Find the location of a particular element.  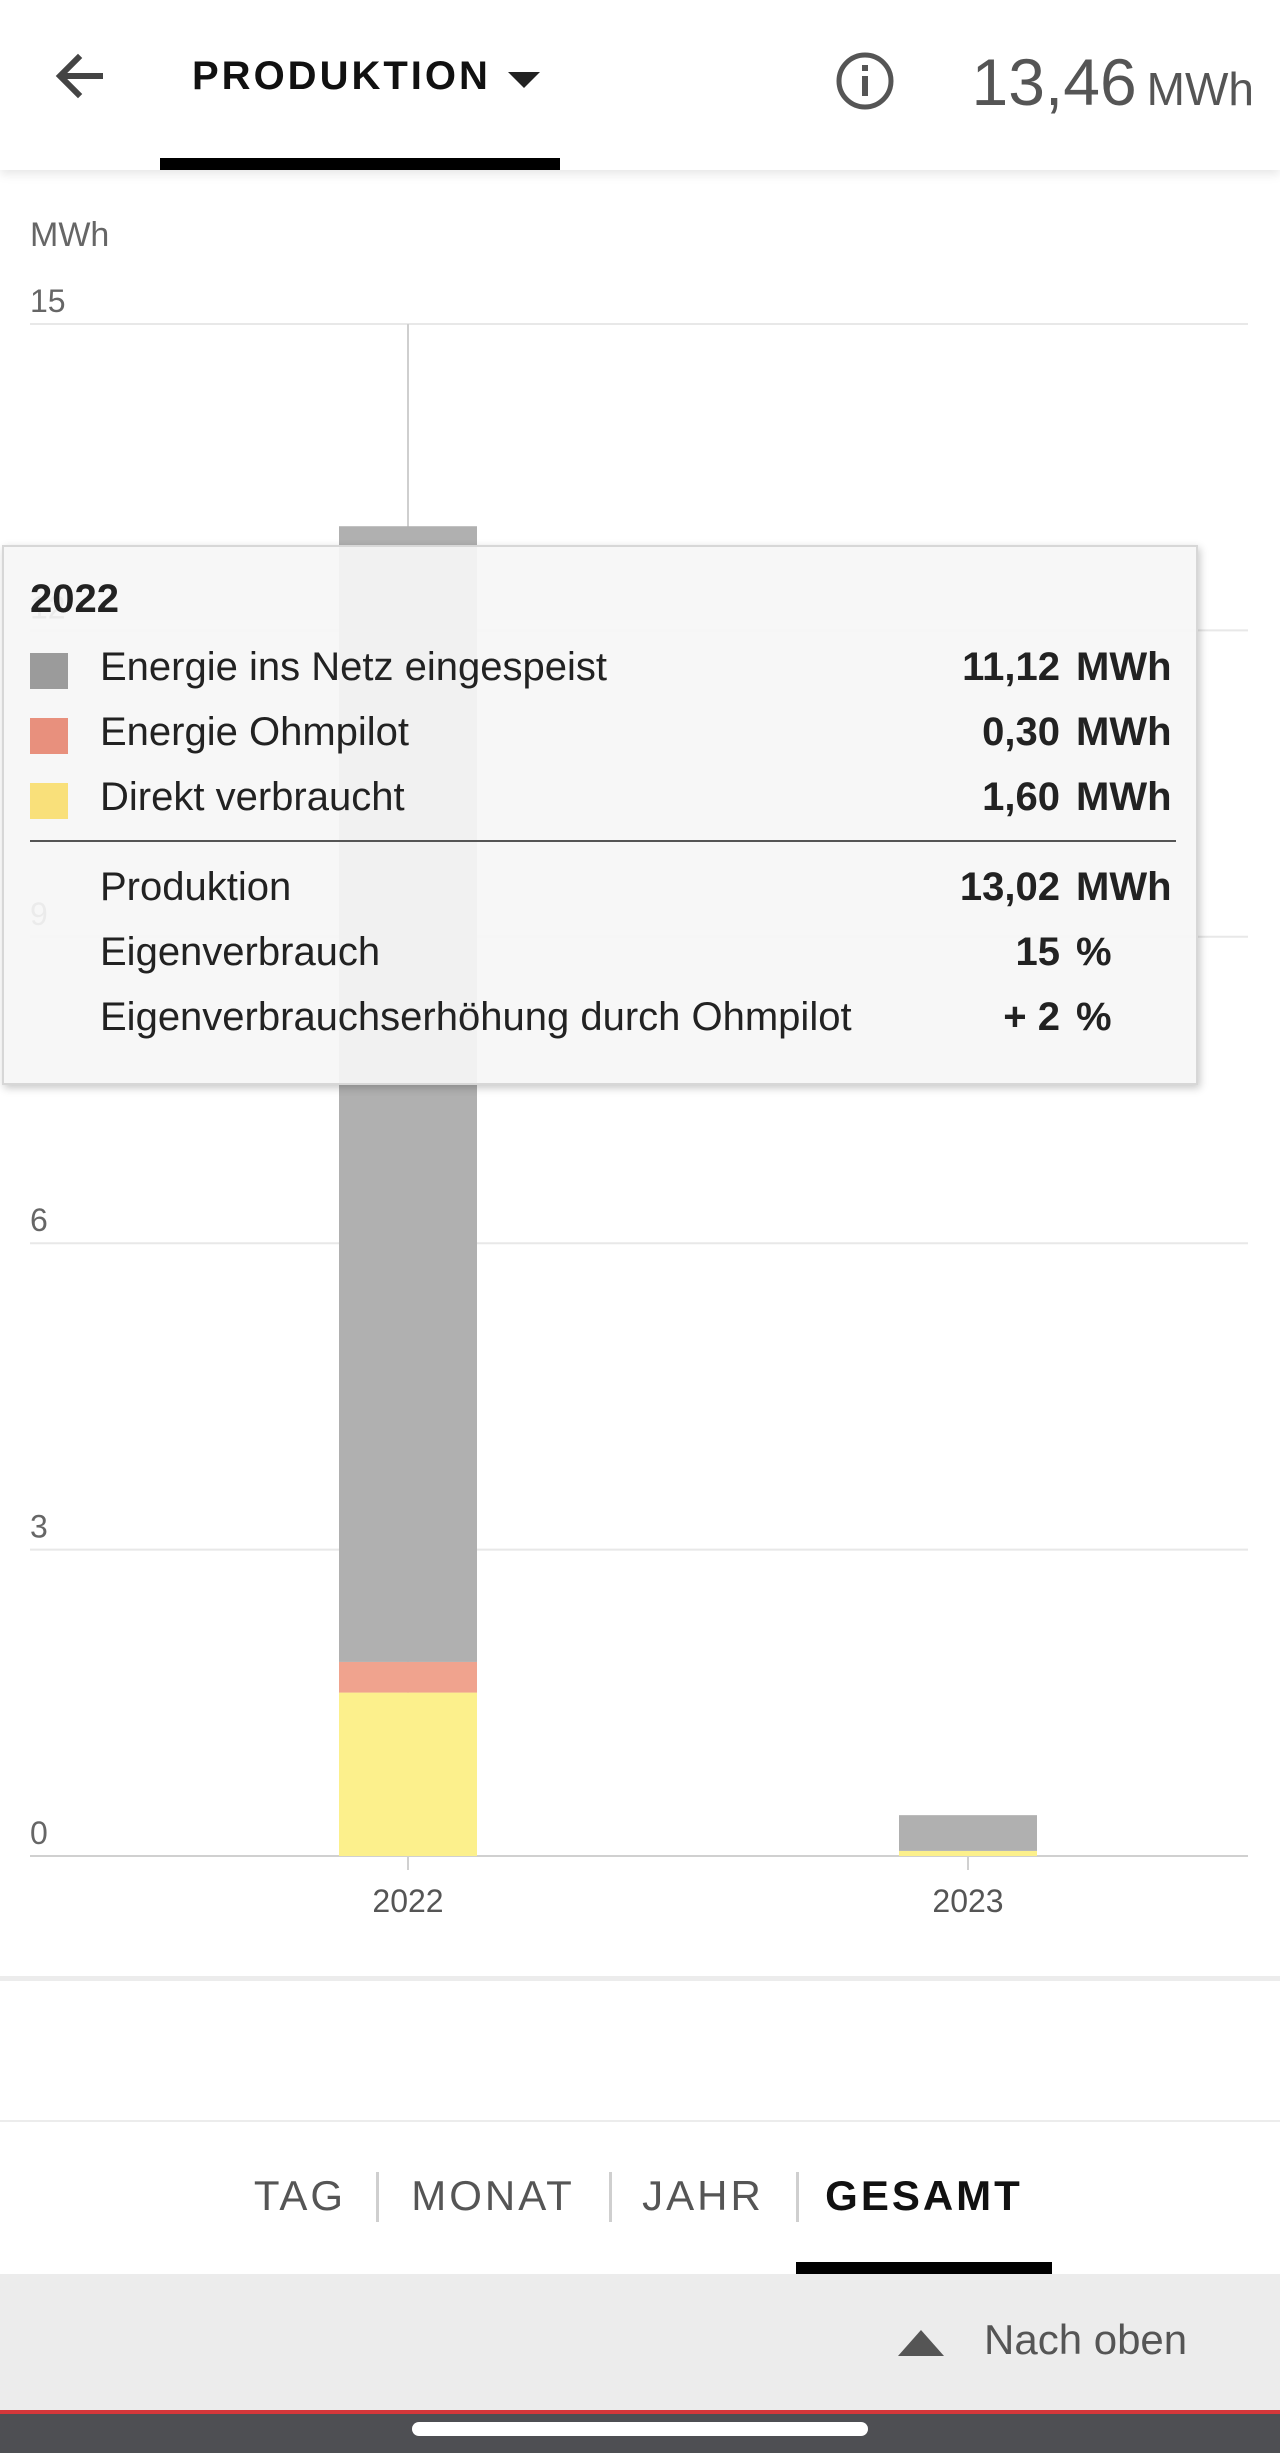

tooltip-value: 13,02 MWh is located at coordinates (1065, 887).